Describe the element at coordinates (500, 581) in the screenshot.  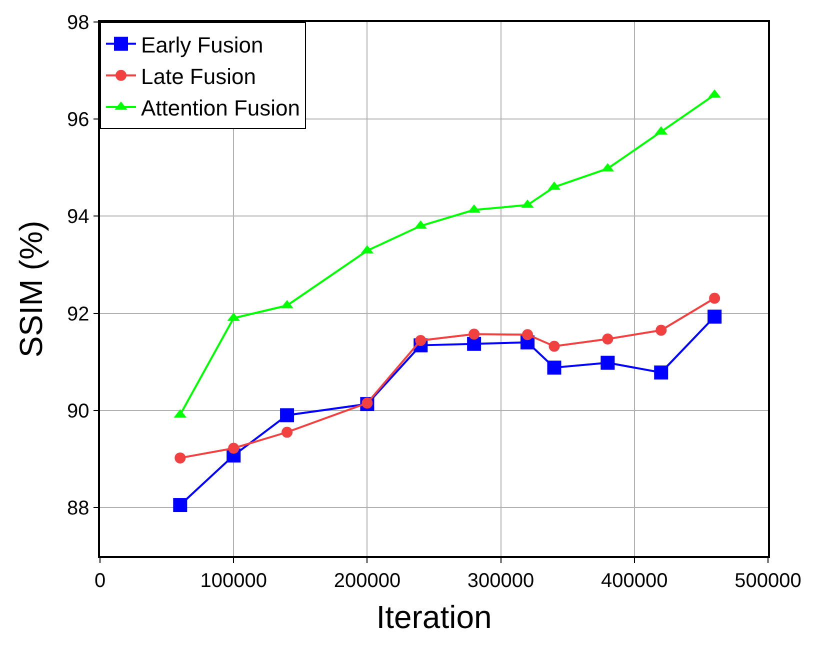
I see `x-tick-label: 300000` at that location.